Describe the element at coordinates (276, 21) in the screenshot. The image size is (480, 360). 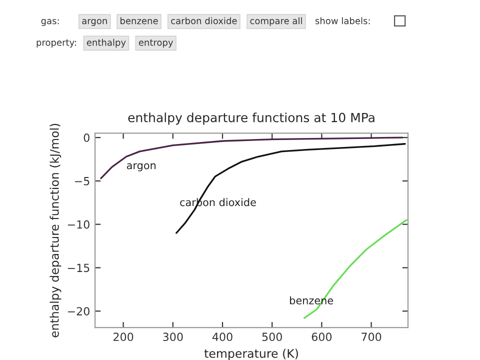
I see `text: compare all` at that location.